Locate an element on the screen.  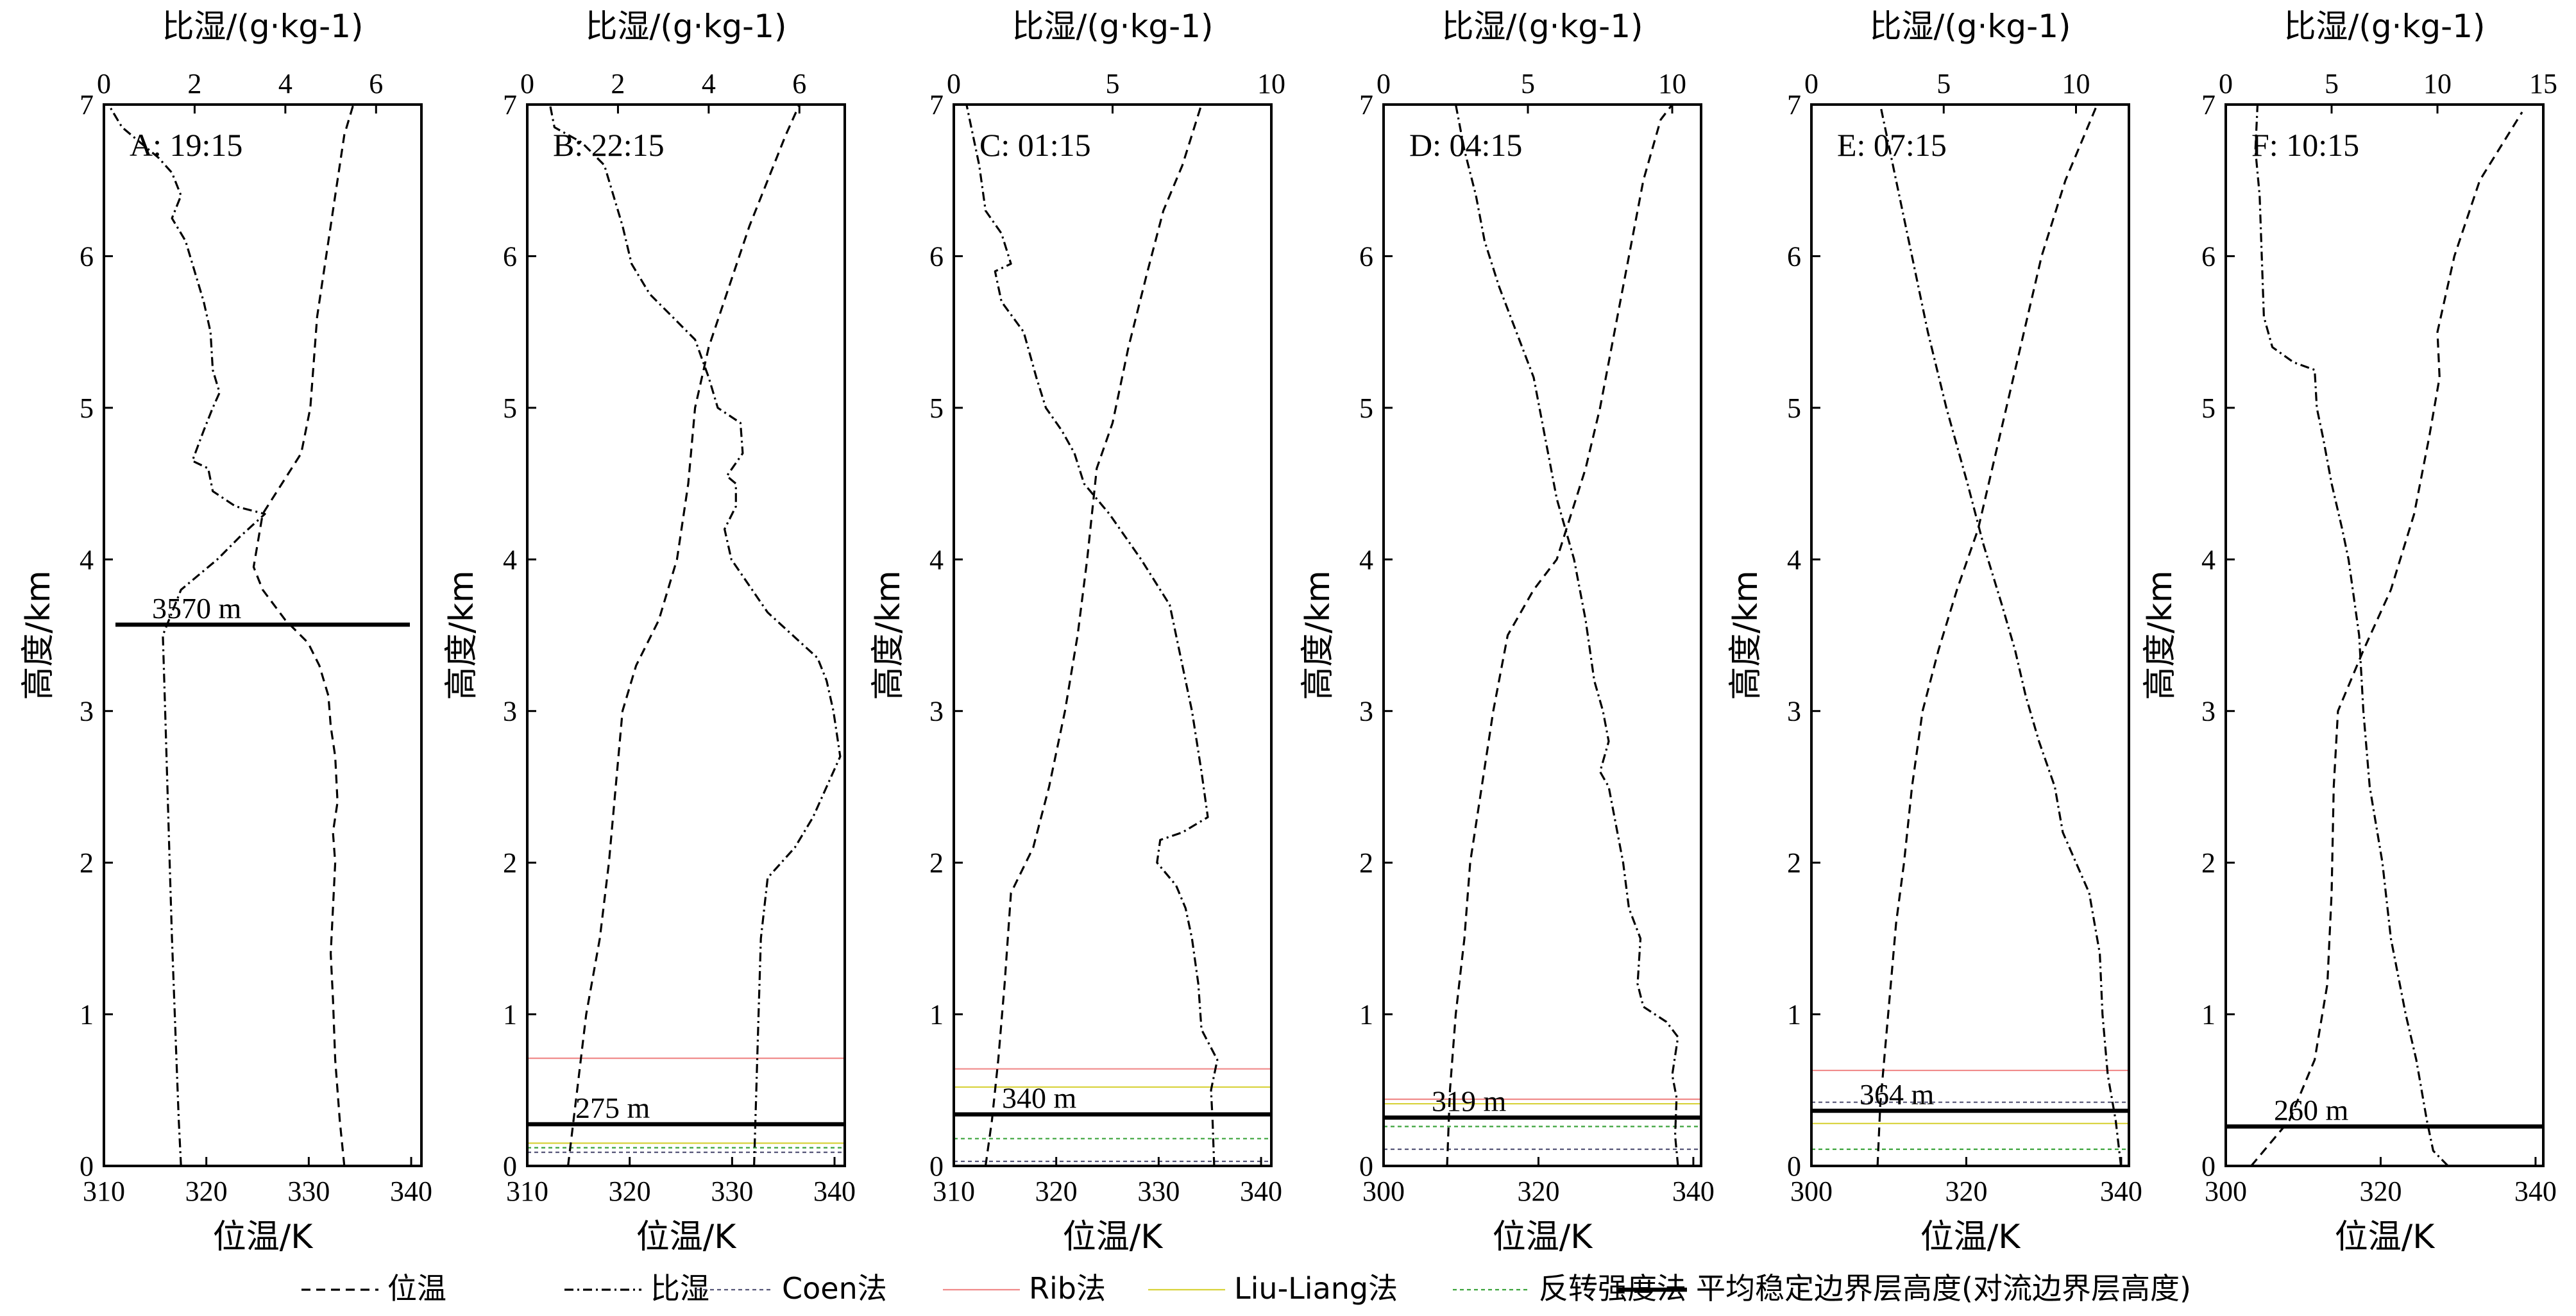
x2-tick-label: 2 is located at coordinates (618, 84).